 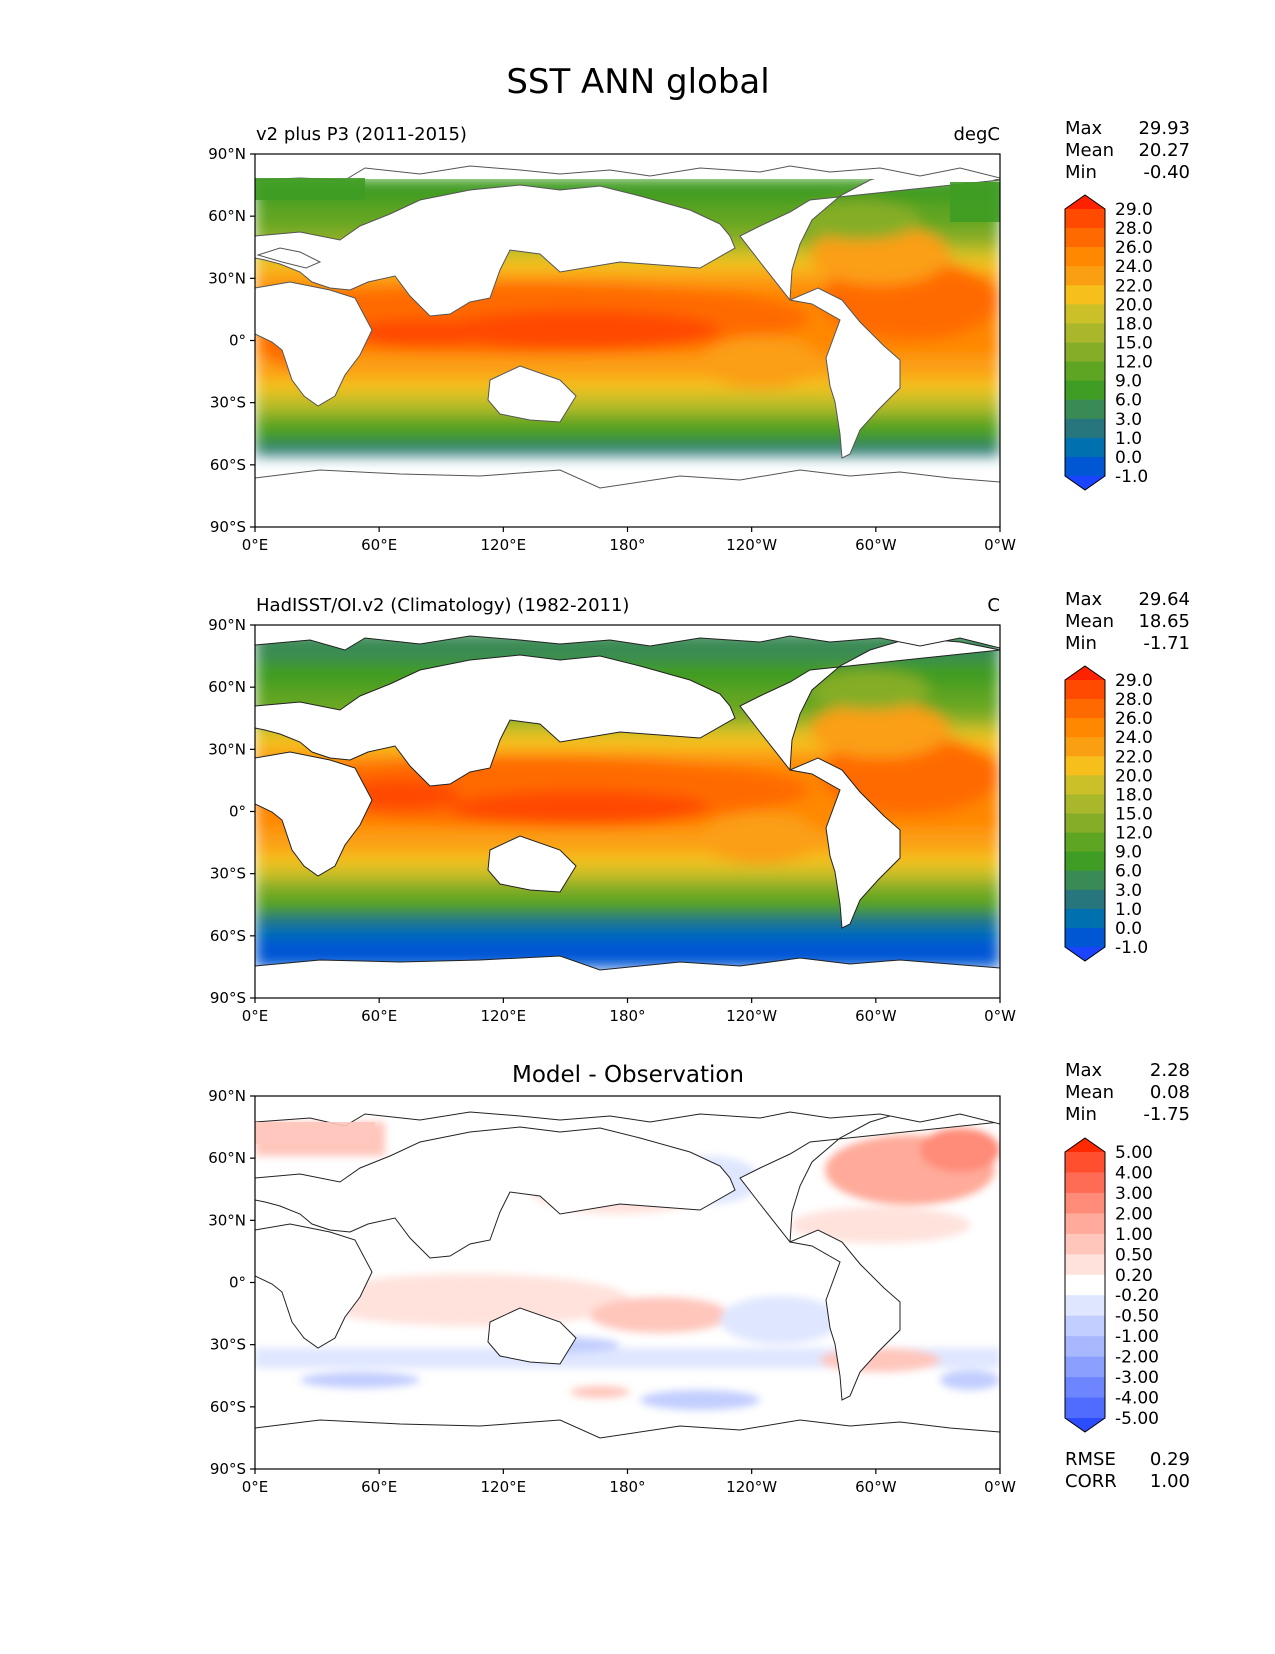 I want to click on colorbar-label: -1.00, so click(x=1137, y=1337).